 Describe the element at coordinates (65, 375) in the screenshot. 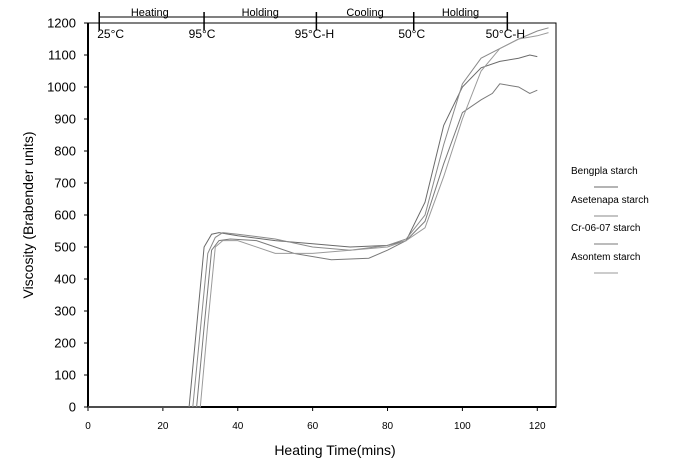

I see `y-tick-label: 100` at that location.